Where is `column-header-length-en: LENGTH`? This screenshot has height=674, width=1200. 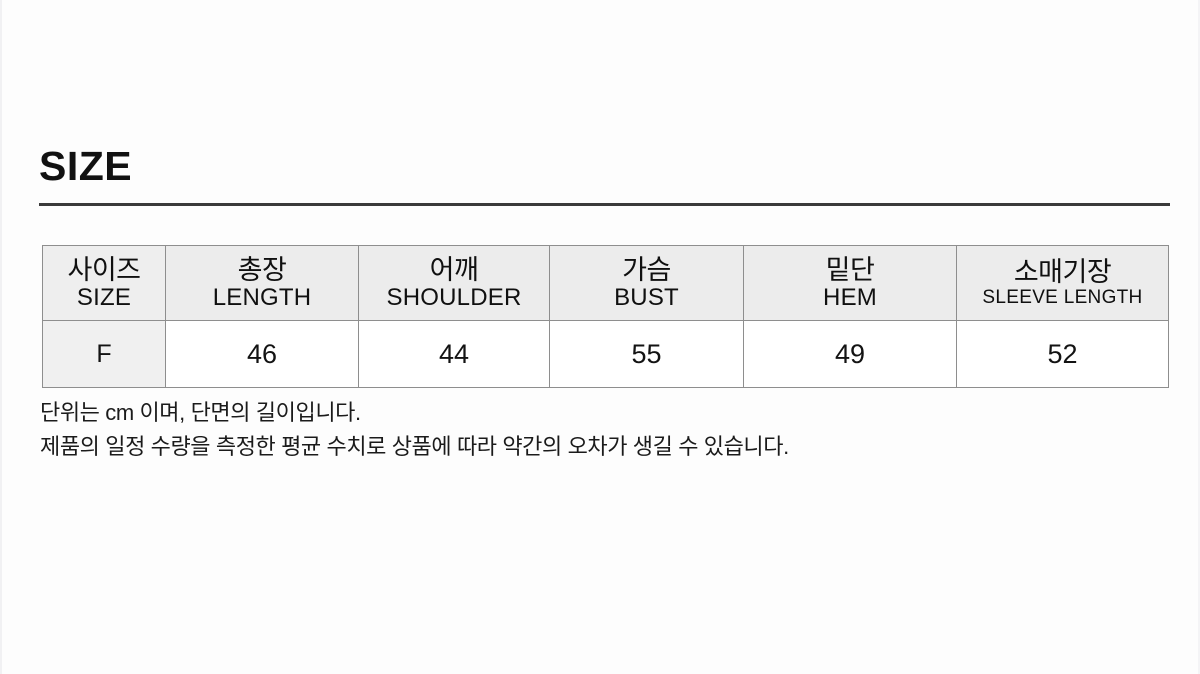 column-header-length-en: LENGTH is located at coordinates (262, 297).